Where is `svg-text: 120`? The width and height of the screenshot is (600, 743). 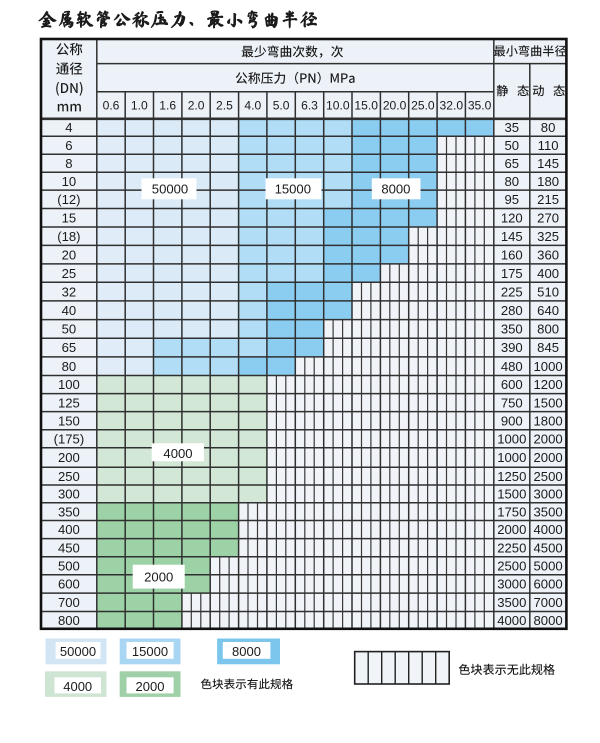 svg-text: 120 is located at coordinates (512, 218).